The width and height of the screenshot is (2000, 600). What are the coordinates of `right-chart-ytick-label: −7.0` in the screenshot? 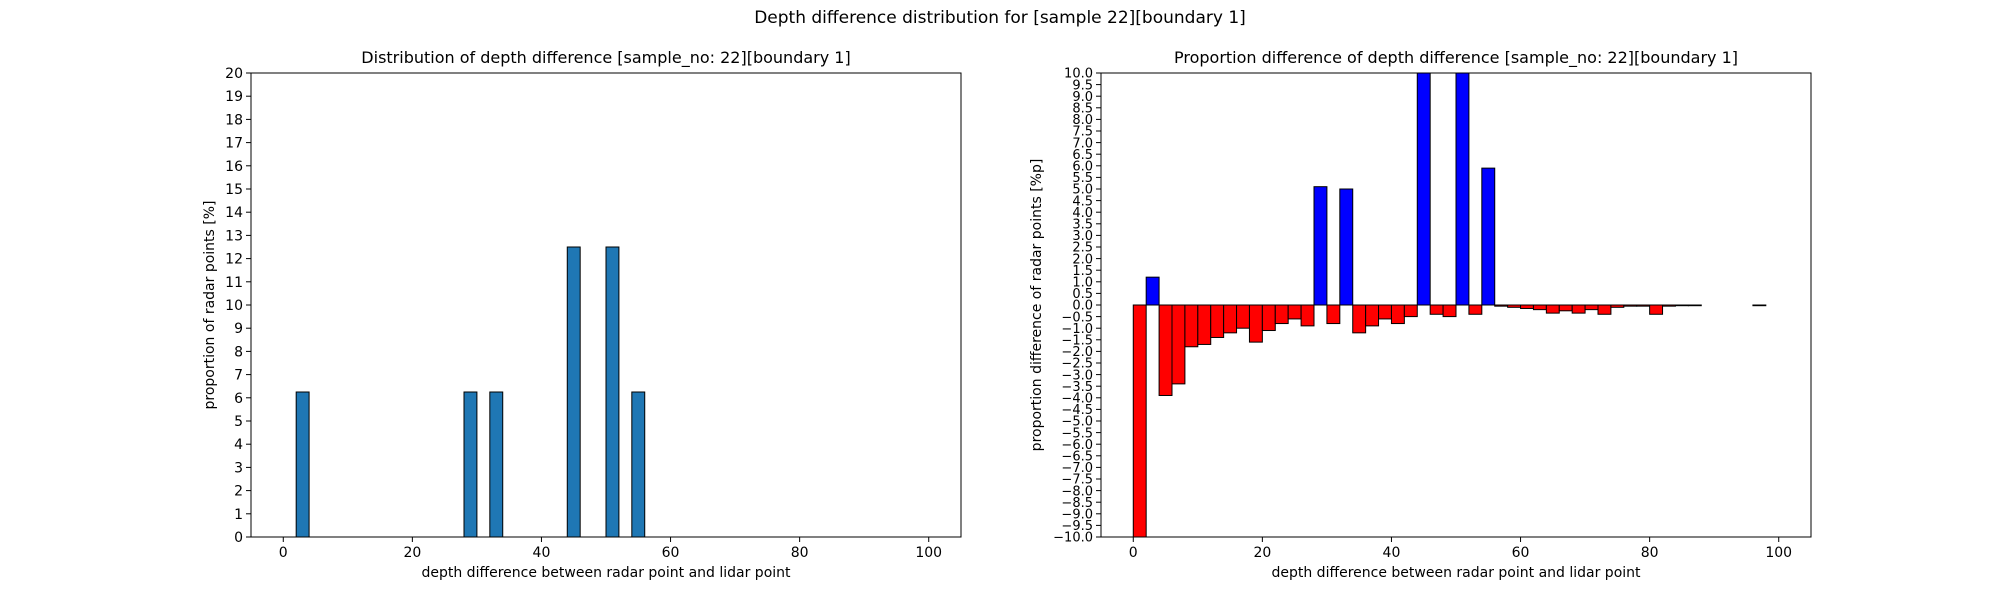 It's located at (1077, 468).